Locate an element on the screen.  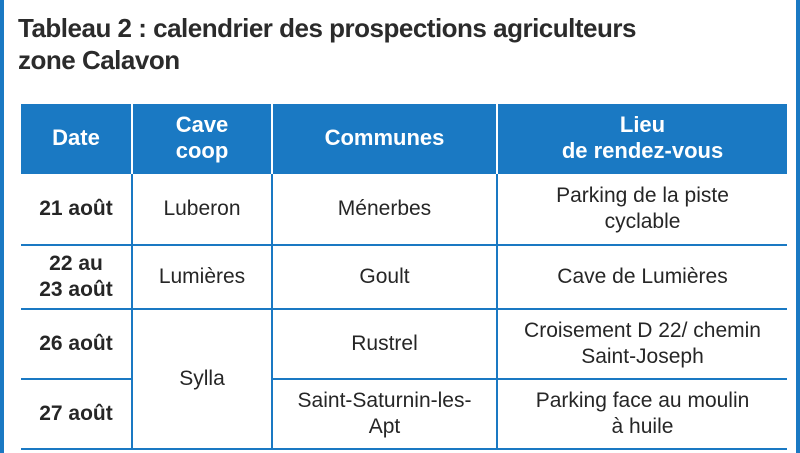
commune-cell: Saint-Saturnin-les- Apt is located at coordinates (384, 414).